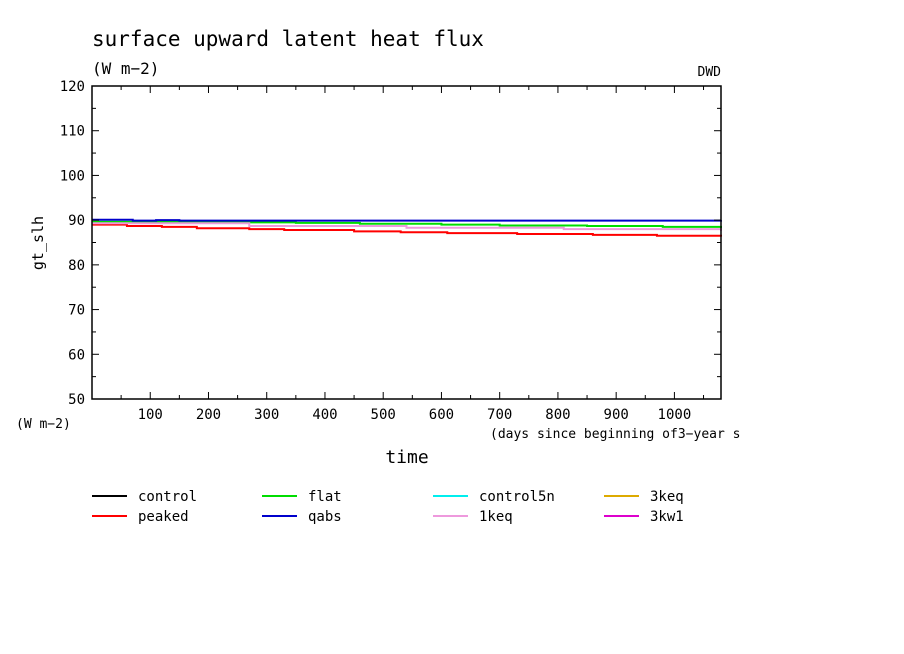  Describe the element at coordinates (644, 497) in the screenshot. I see `legend-item-3keq: 3keq` at that location.